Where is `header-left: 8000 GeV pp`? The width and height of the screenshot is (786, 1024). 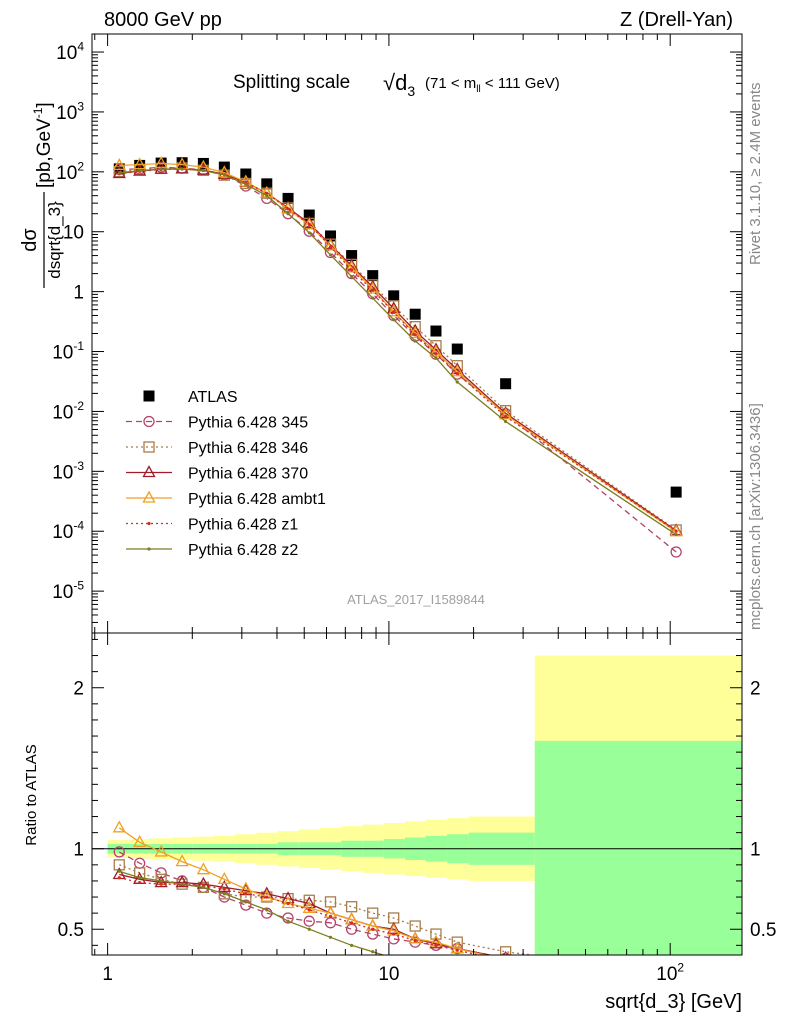
header-left: 8000 GeV pp is located at coordinates (163, 20).